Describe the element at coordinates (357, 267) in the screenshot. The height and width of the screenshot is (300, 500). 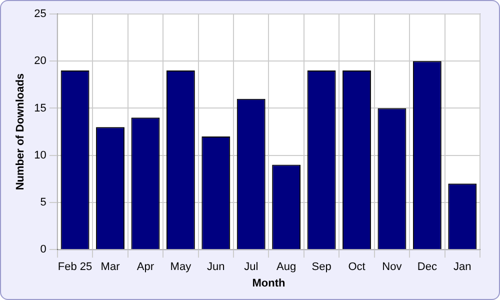
I see `x-tick-label: Oct` at that location.